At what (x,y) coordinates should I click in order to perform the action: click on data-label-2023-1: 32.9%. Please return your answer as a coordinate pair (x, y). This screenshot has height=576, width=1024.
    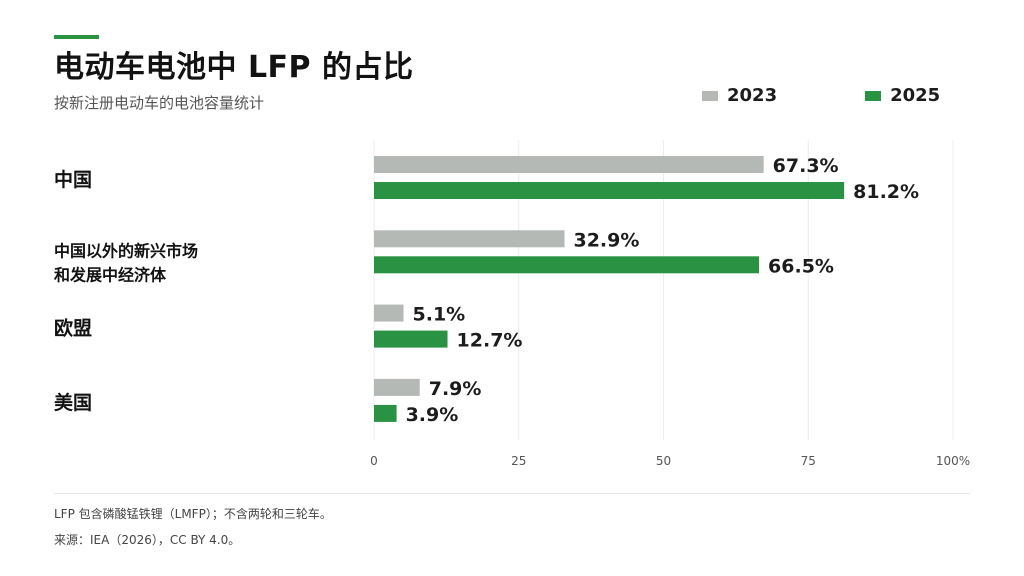
    Looking at the image, I should click on (606, 240).